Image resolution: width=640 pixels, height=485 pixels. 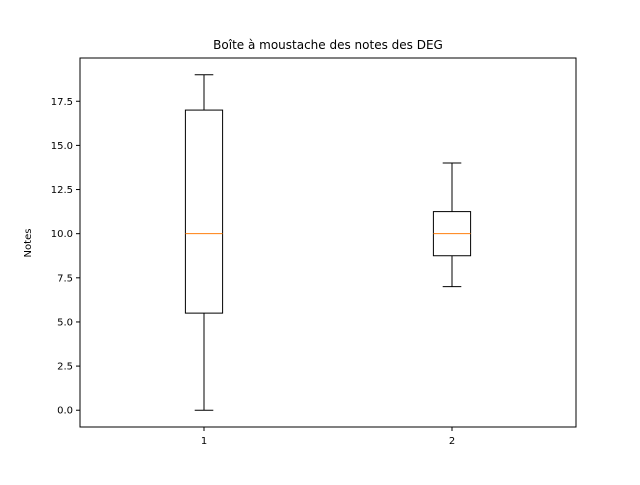 I want to click on y-tick-label: 12.5, so click(x=62, y=190).